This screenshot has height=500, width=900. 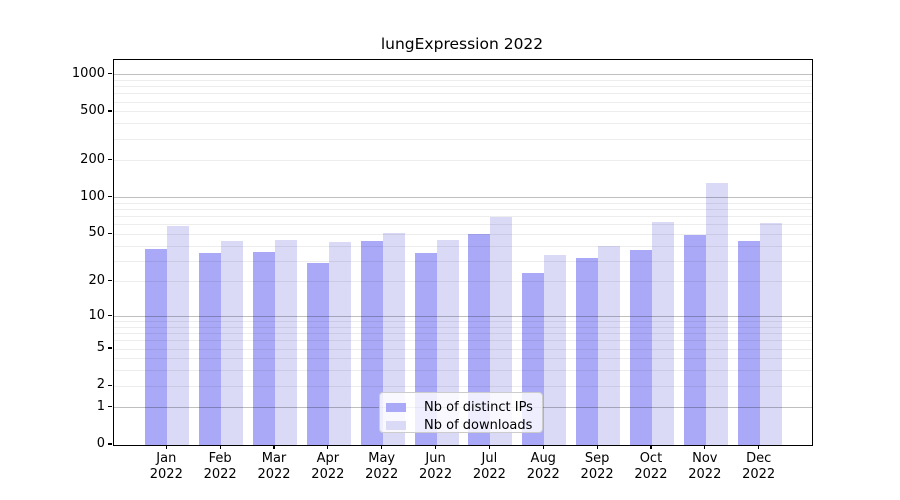 I want to click on xtick-year-aug: 2022, so click(x=543, y=474).